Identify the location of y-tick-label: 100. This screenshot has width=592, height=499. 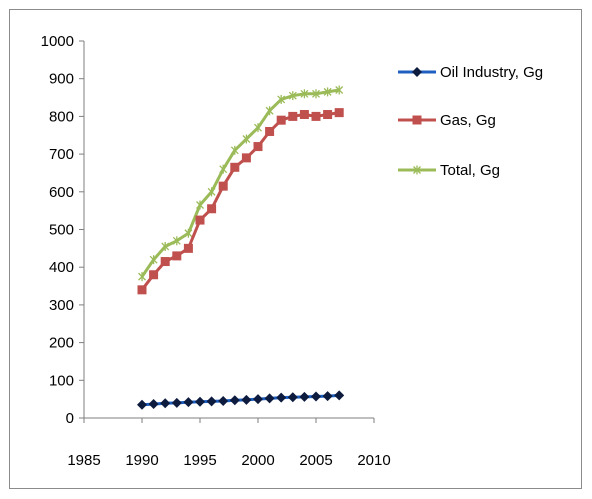
(61, 380).